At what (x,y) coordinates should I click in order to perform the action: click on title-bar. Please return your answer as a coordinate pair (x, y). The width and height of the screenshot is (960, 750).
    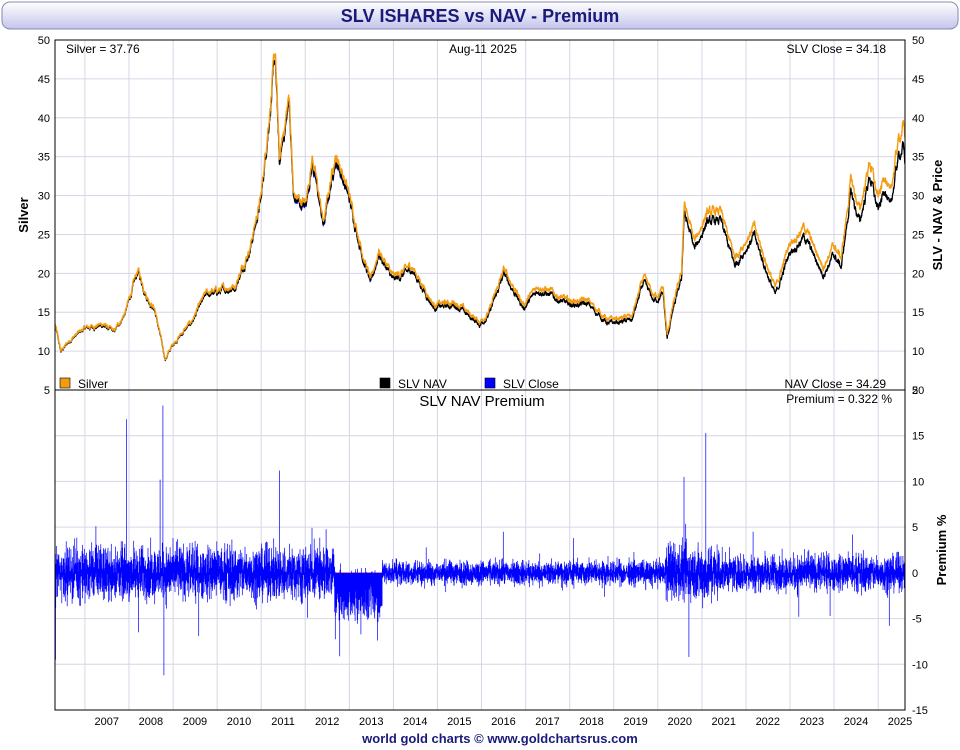
    Looking at the image, I should click on (480, 15).